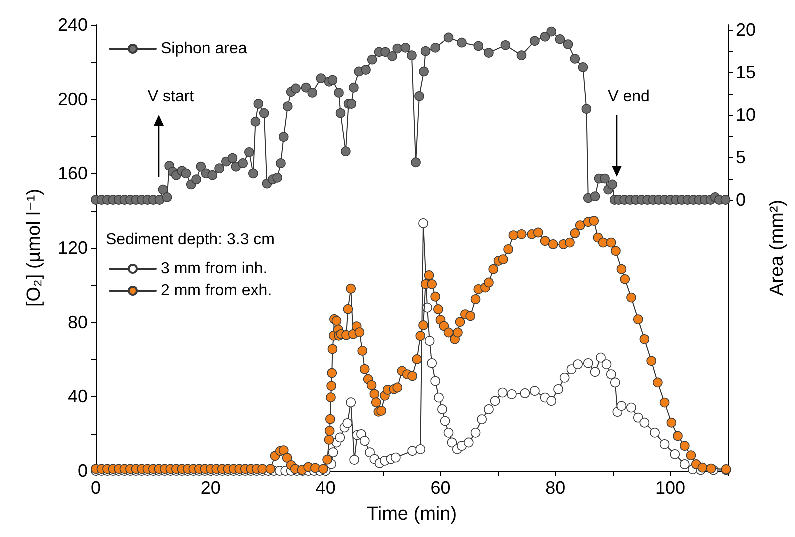 This screenshot has width=795, height=537. Describe the element at coordinates (746, 115) in the screenshot. I see `y2-tick-label: 10` at that location.